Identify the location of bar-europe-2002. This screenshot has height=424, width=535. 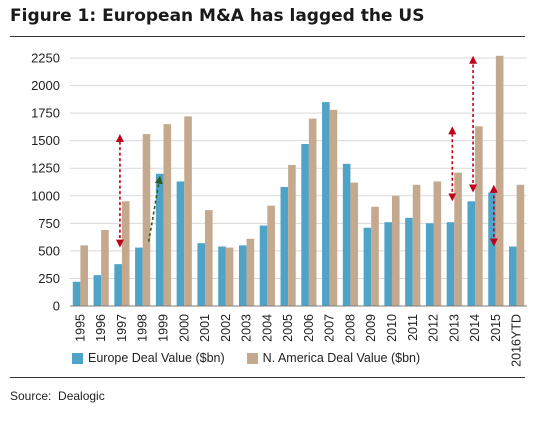
(222, 276).